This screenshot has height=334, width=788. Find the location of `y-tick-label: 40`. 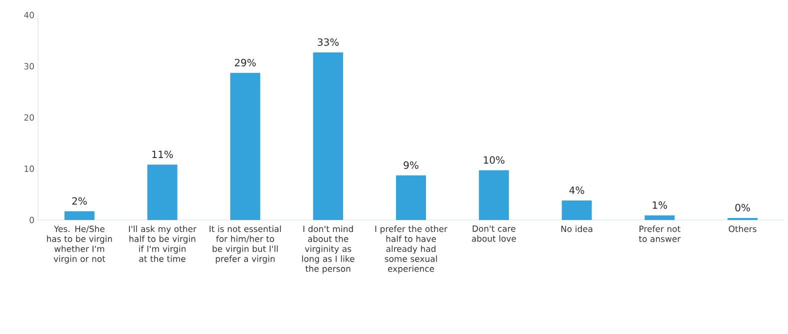

y-tick-label: 40 is located at coordinates (29, 15).